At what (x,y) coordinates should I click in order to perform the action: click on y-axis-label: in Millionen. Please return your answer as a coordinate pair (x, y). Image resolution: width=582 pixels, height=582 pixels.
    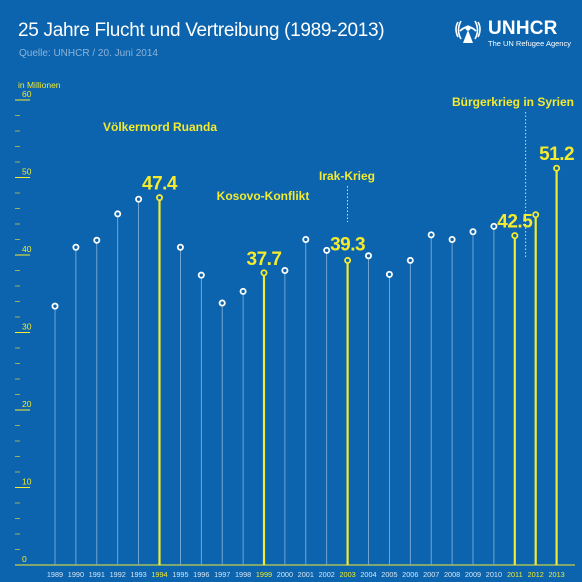
    Looking at the image, I should click on (39, 85).